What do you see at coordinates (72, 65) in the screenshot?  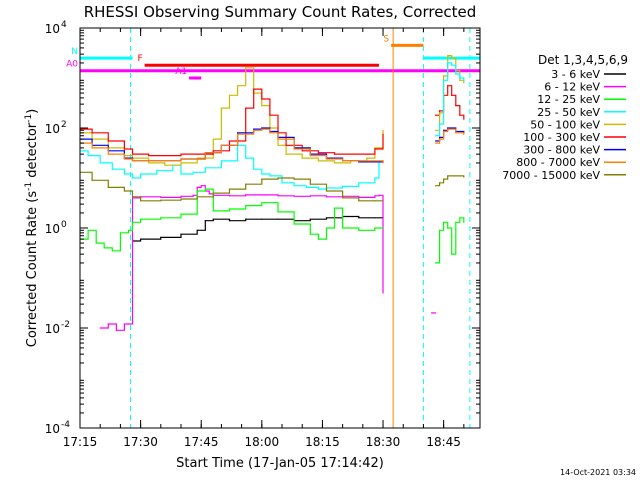 I see `state-bar-label: A0` at bounding box center [72, 65].